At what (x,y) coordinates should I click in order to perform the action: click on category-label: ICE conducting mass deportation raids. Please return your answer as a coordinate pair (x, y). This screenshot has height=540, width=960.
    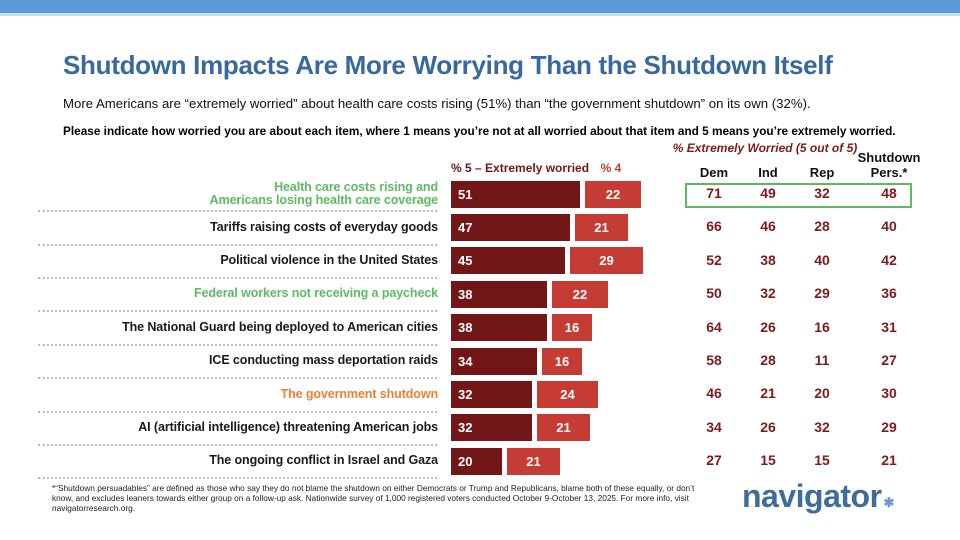
    Looking at the image, I should click on (323, 360).